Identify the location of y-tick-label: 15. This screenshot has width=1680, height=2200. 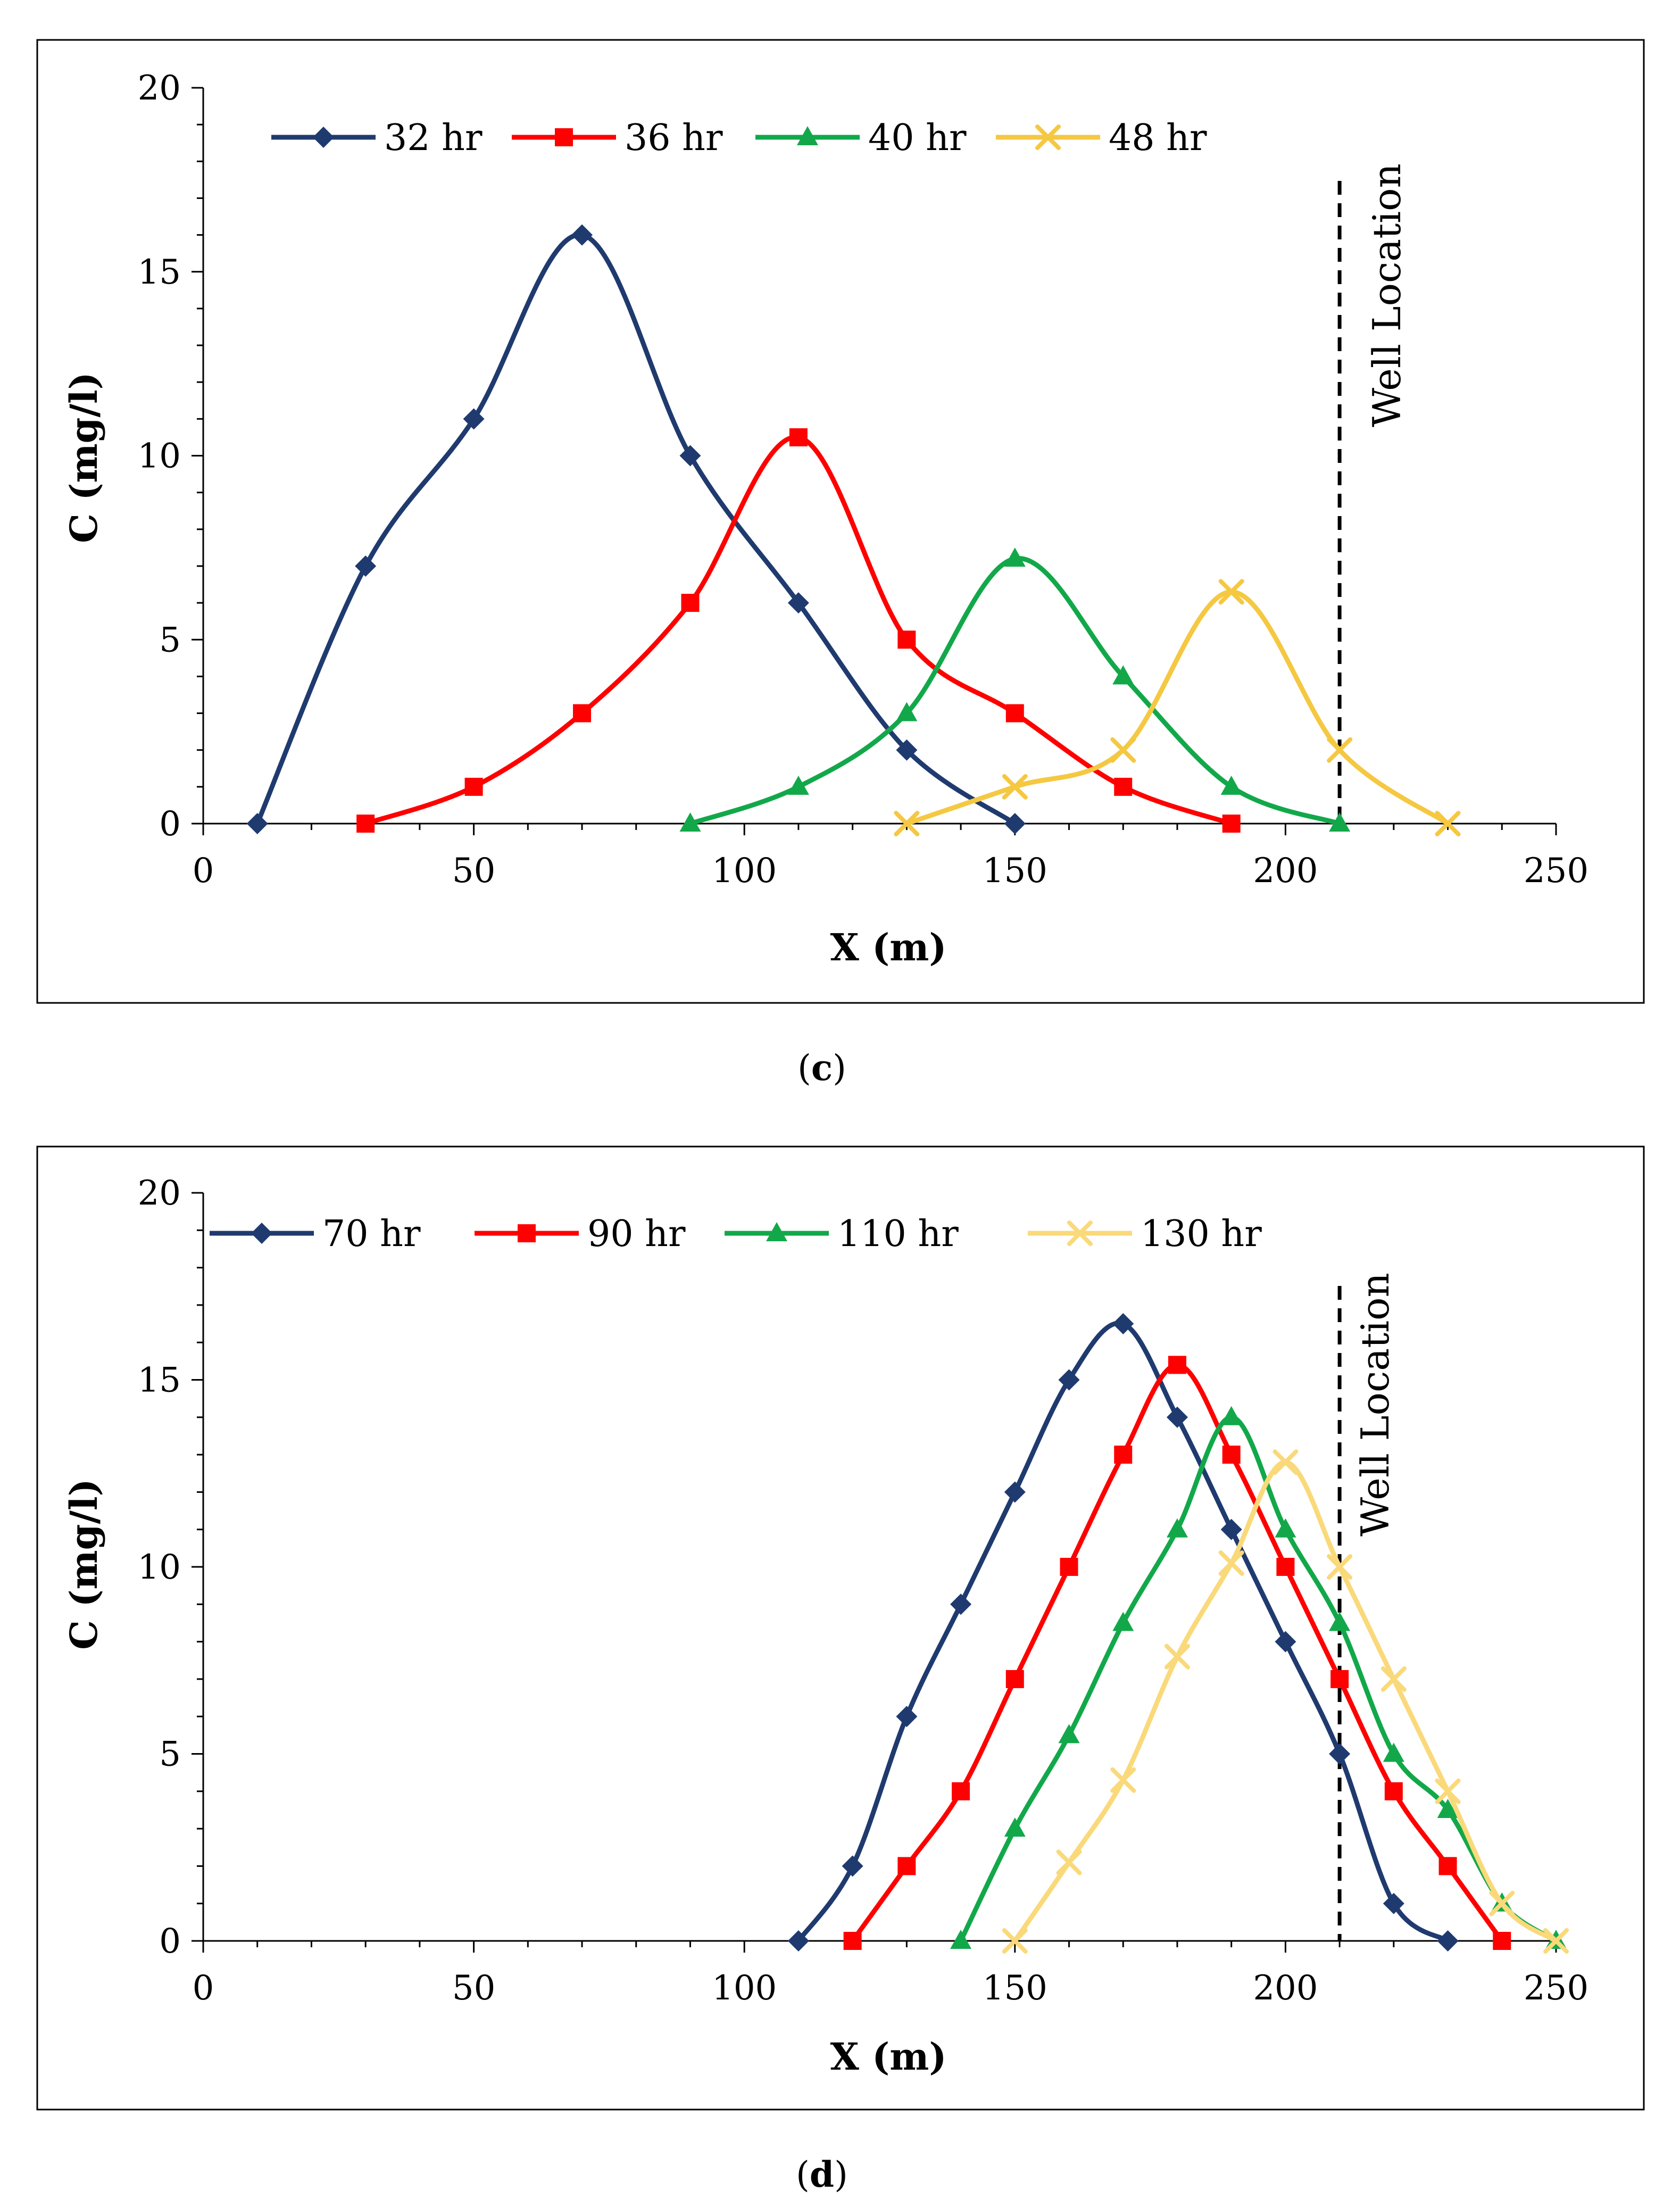
(159, 272).